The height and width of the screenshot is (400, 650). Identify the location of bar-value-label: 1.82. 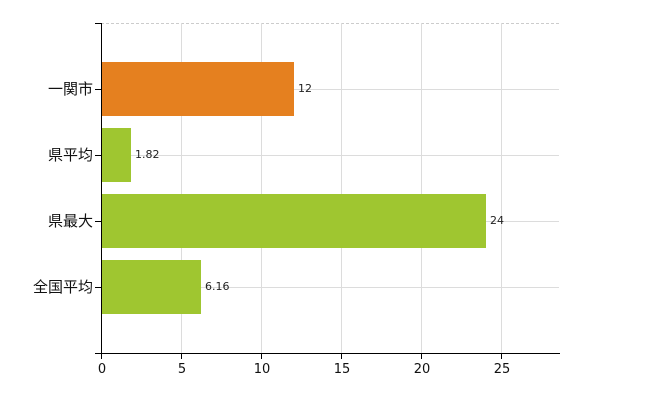
(147, 154).